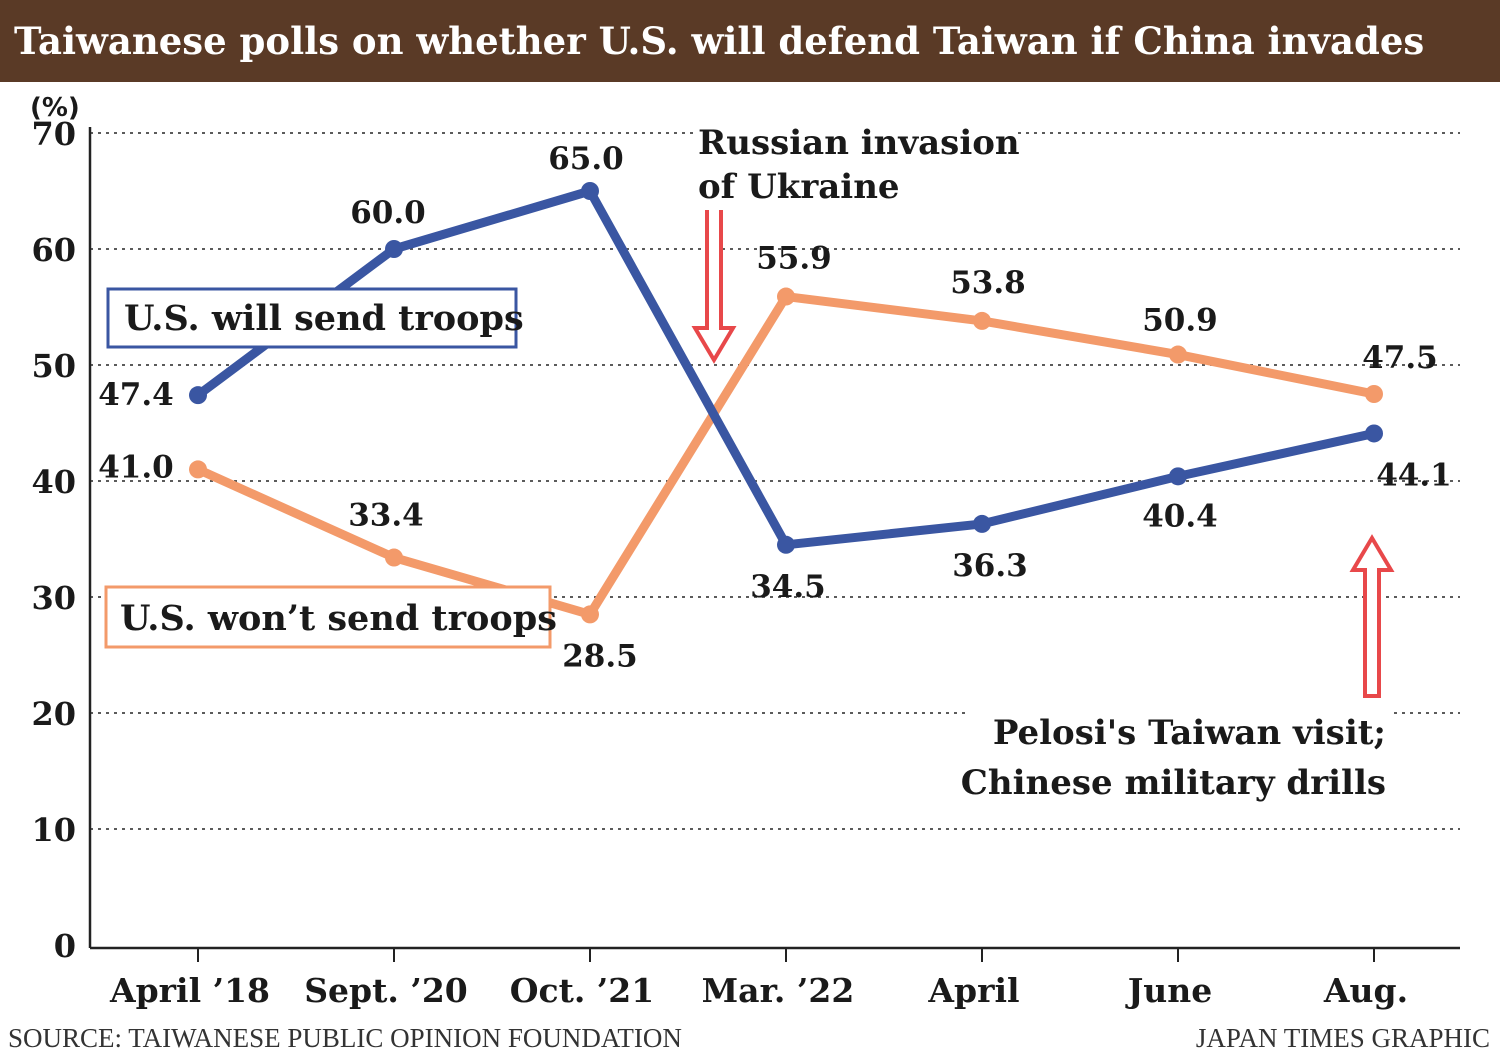 The width and height of the screenshot is (1500, 1058). What do you see at coordinates (1169, 990) in the screenshot?
I see `x-tick-label: June` at bounding box center [1169, 990].